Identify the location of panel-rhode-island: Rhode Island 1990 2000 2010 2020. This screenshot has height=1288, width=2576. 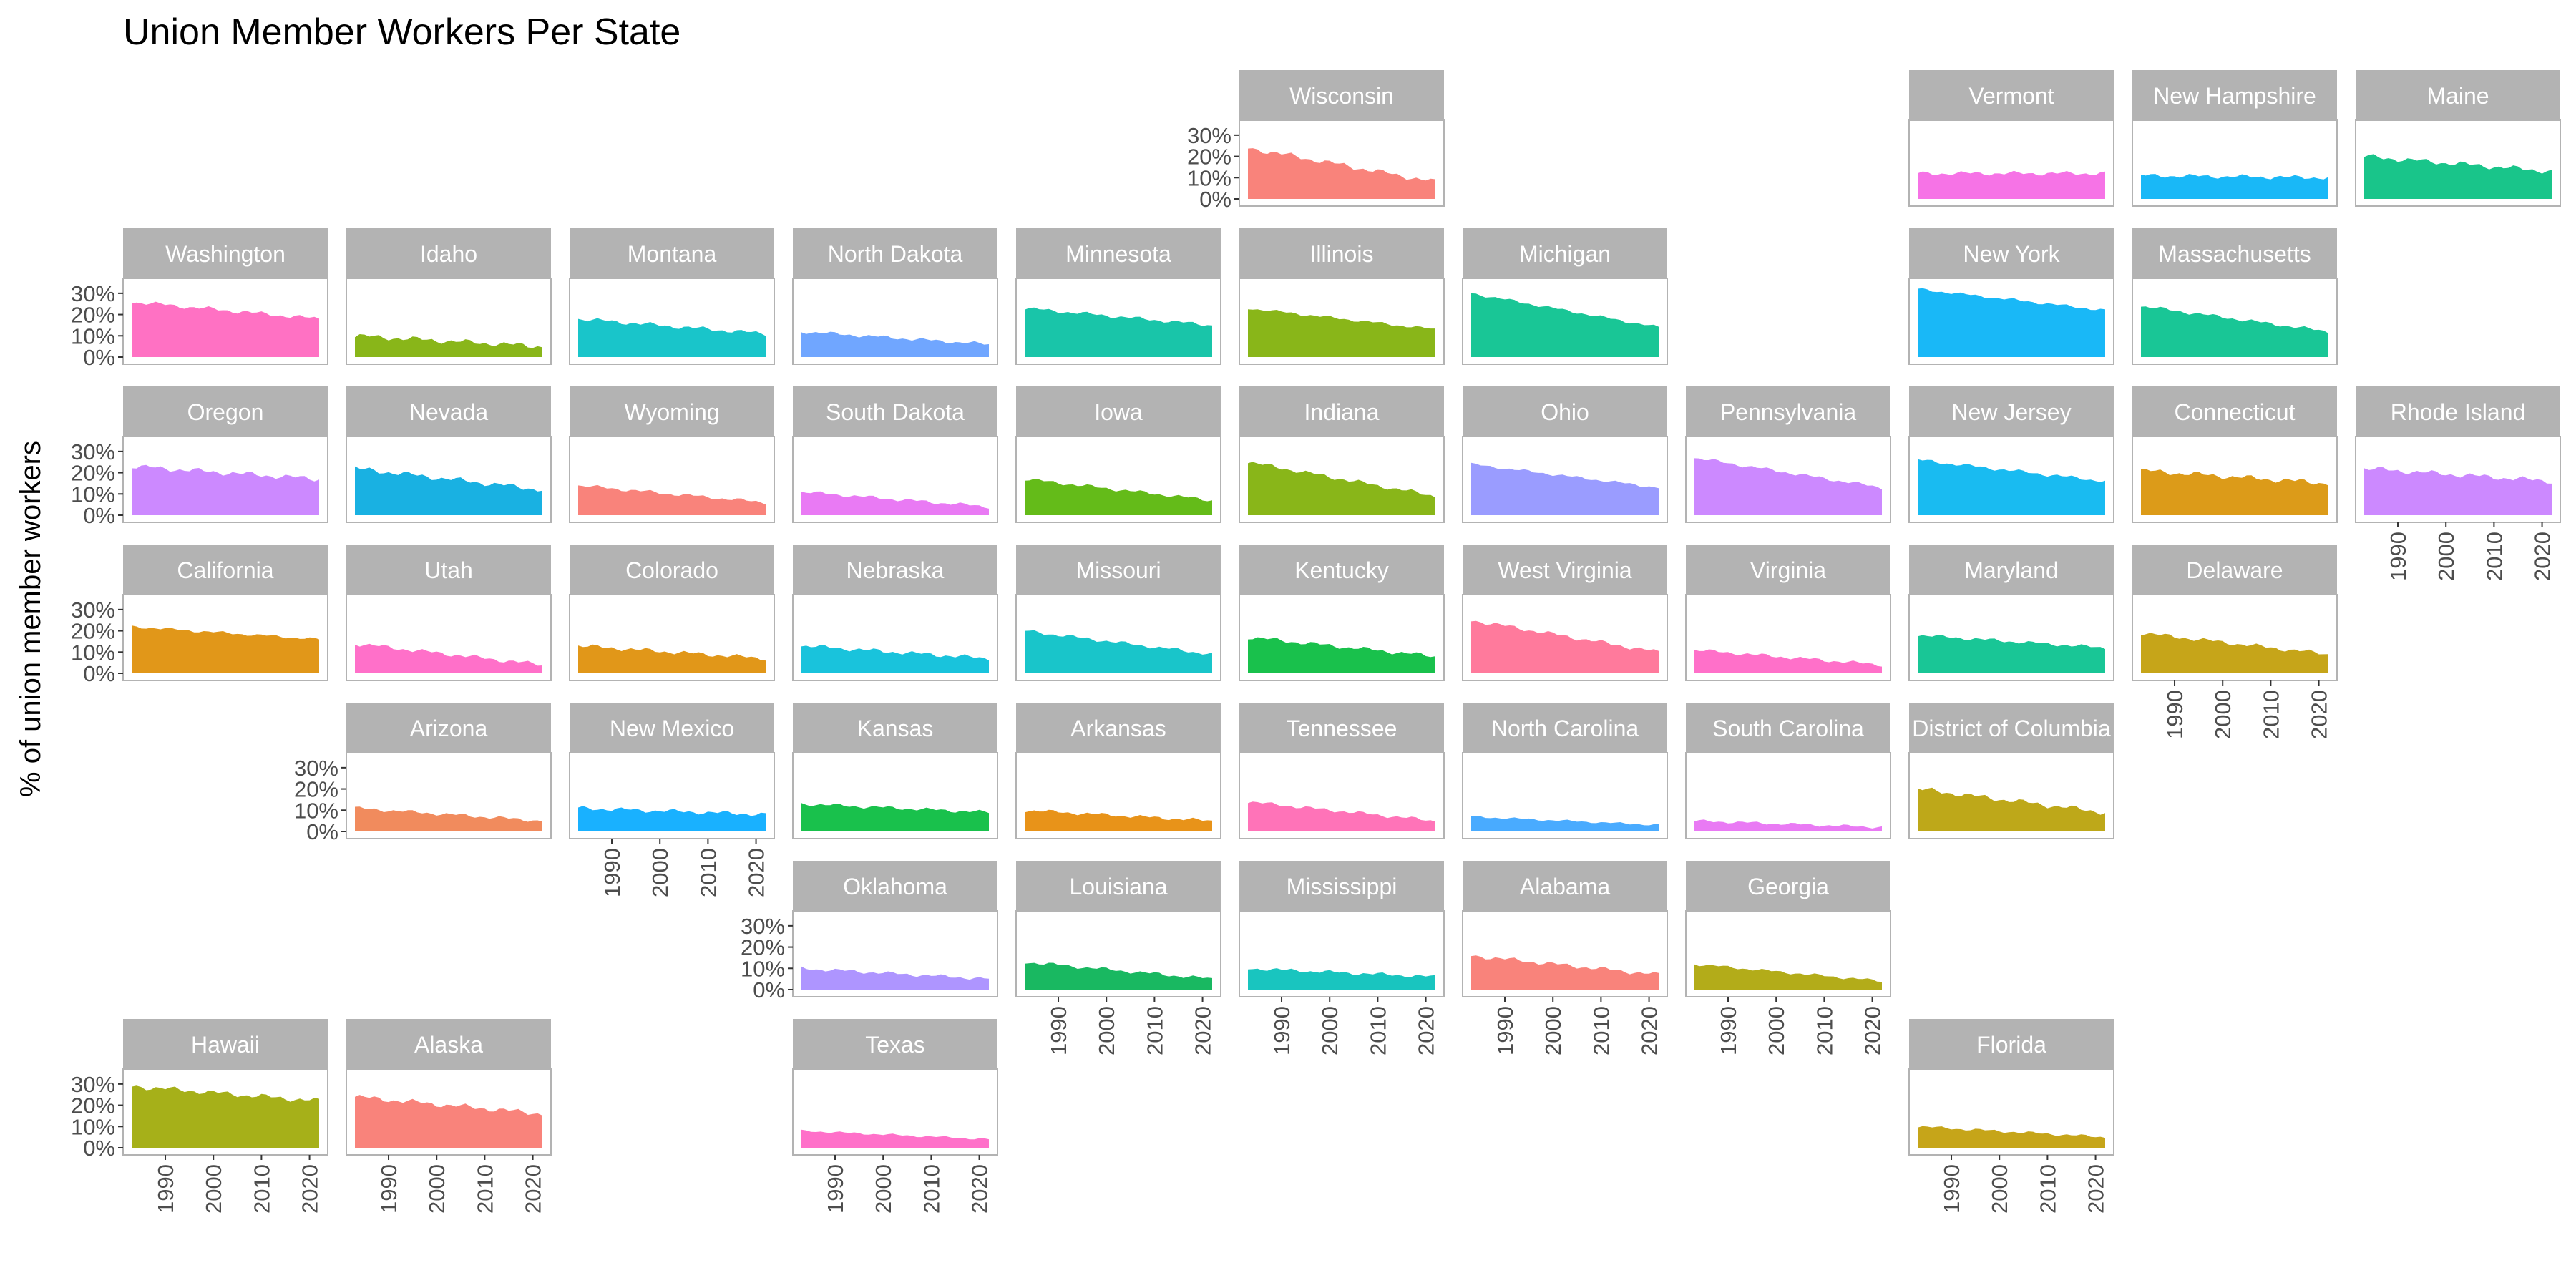
(2458, 483).